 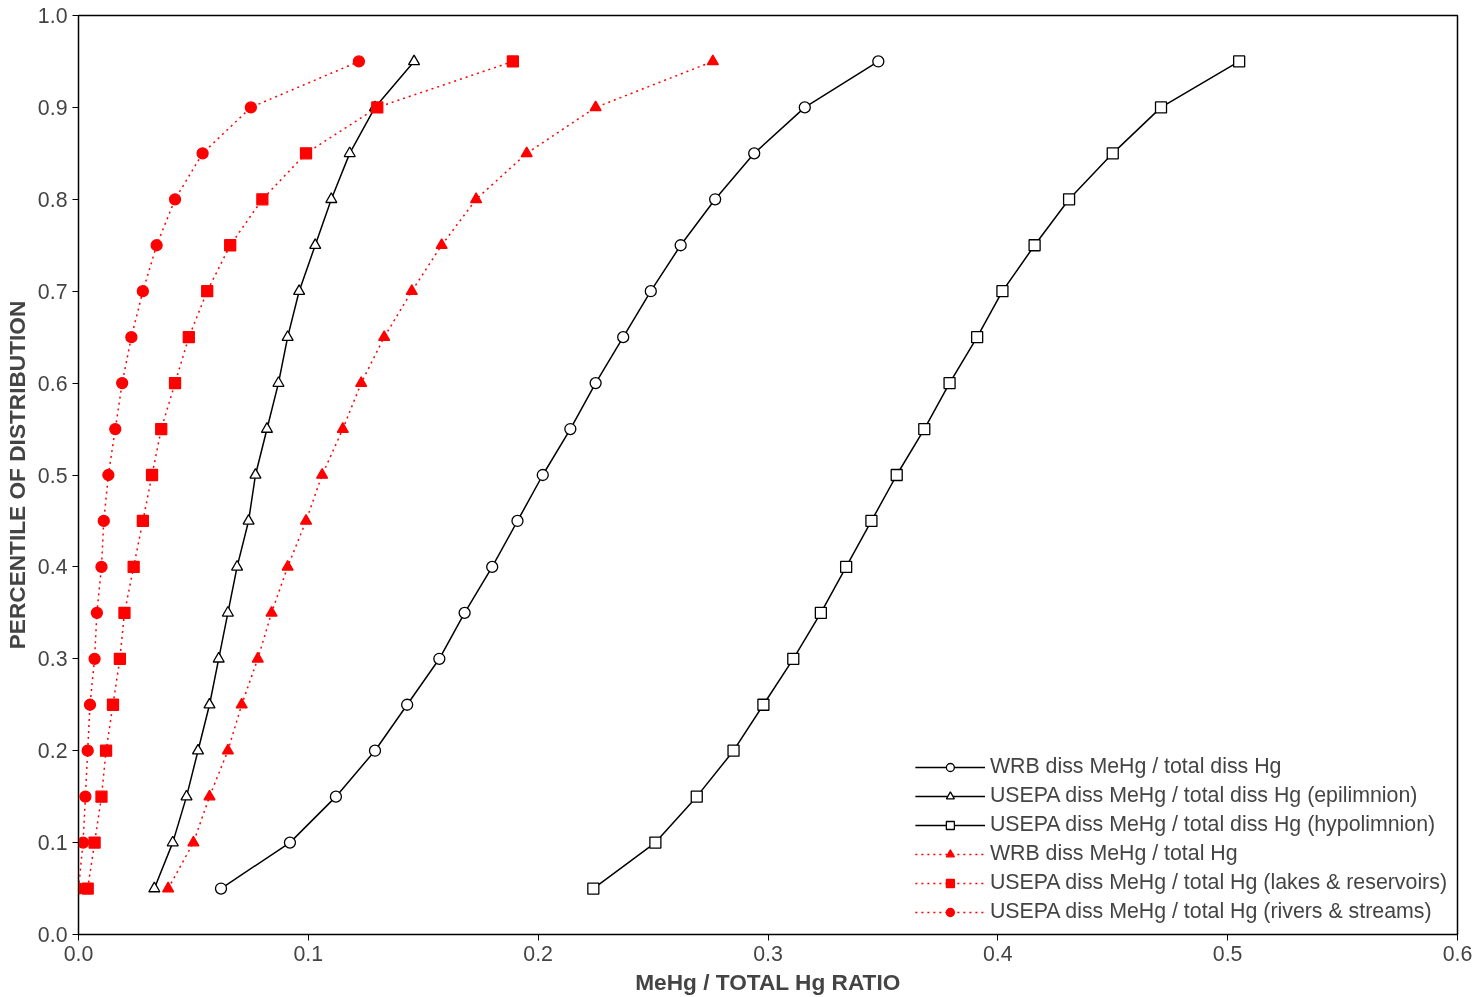 What do you see at coordinates (768, 953) in the screenshot?
I see `x-tick-label: 0.3` at bounding box center [768, 953].